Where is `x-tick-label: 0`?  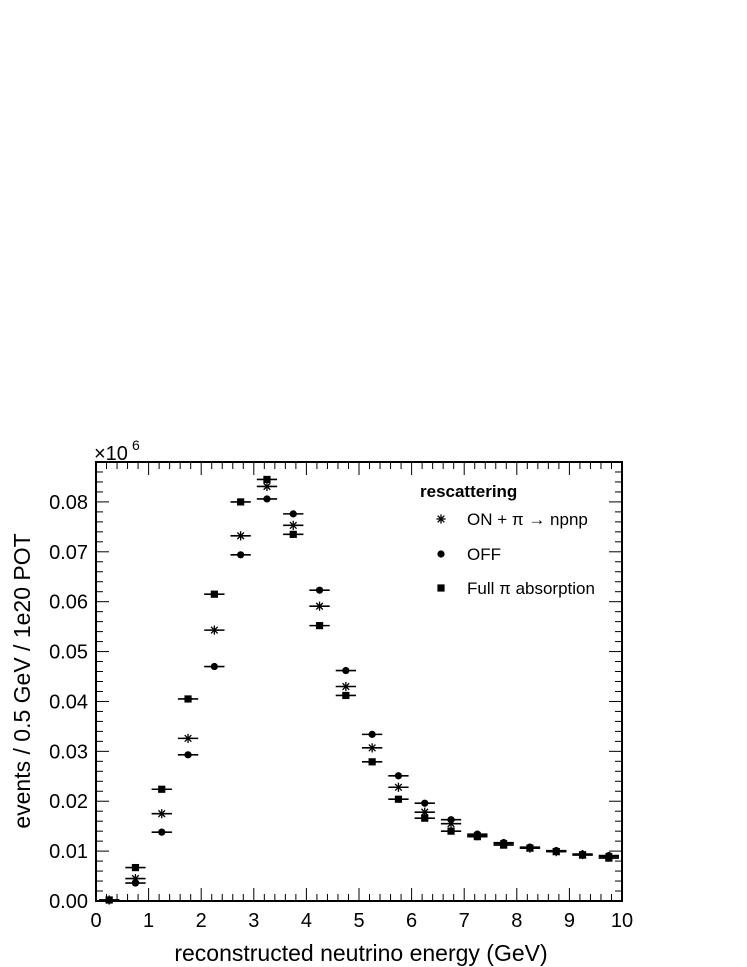
x-tick-label: 0 is located at coordinates (95, 921).